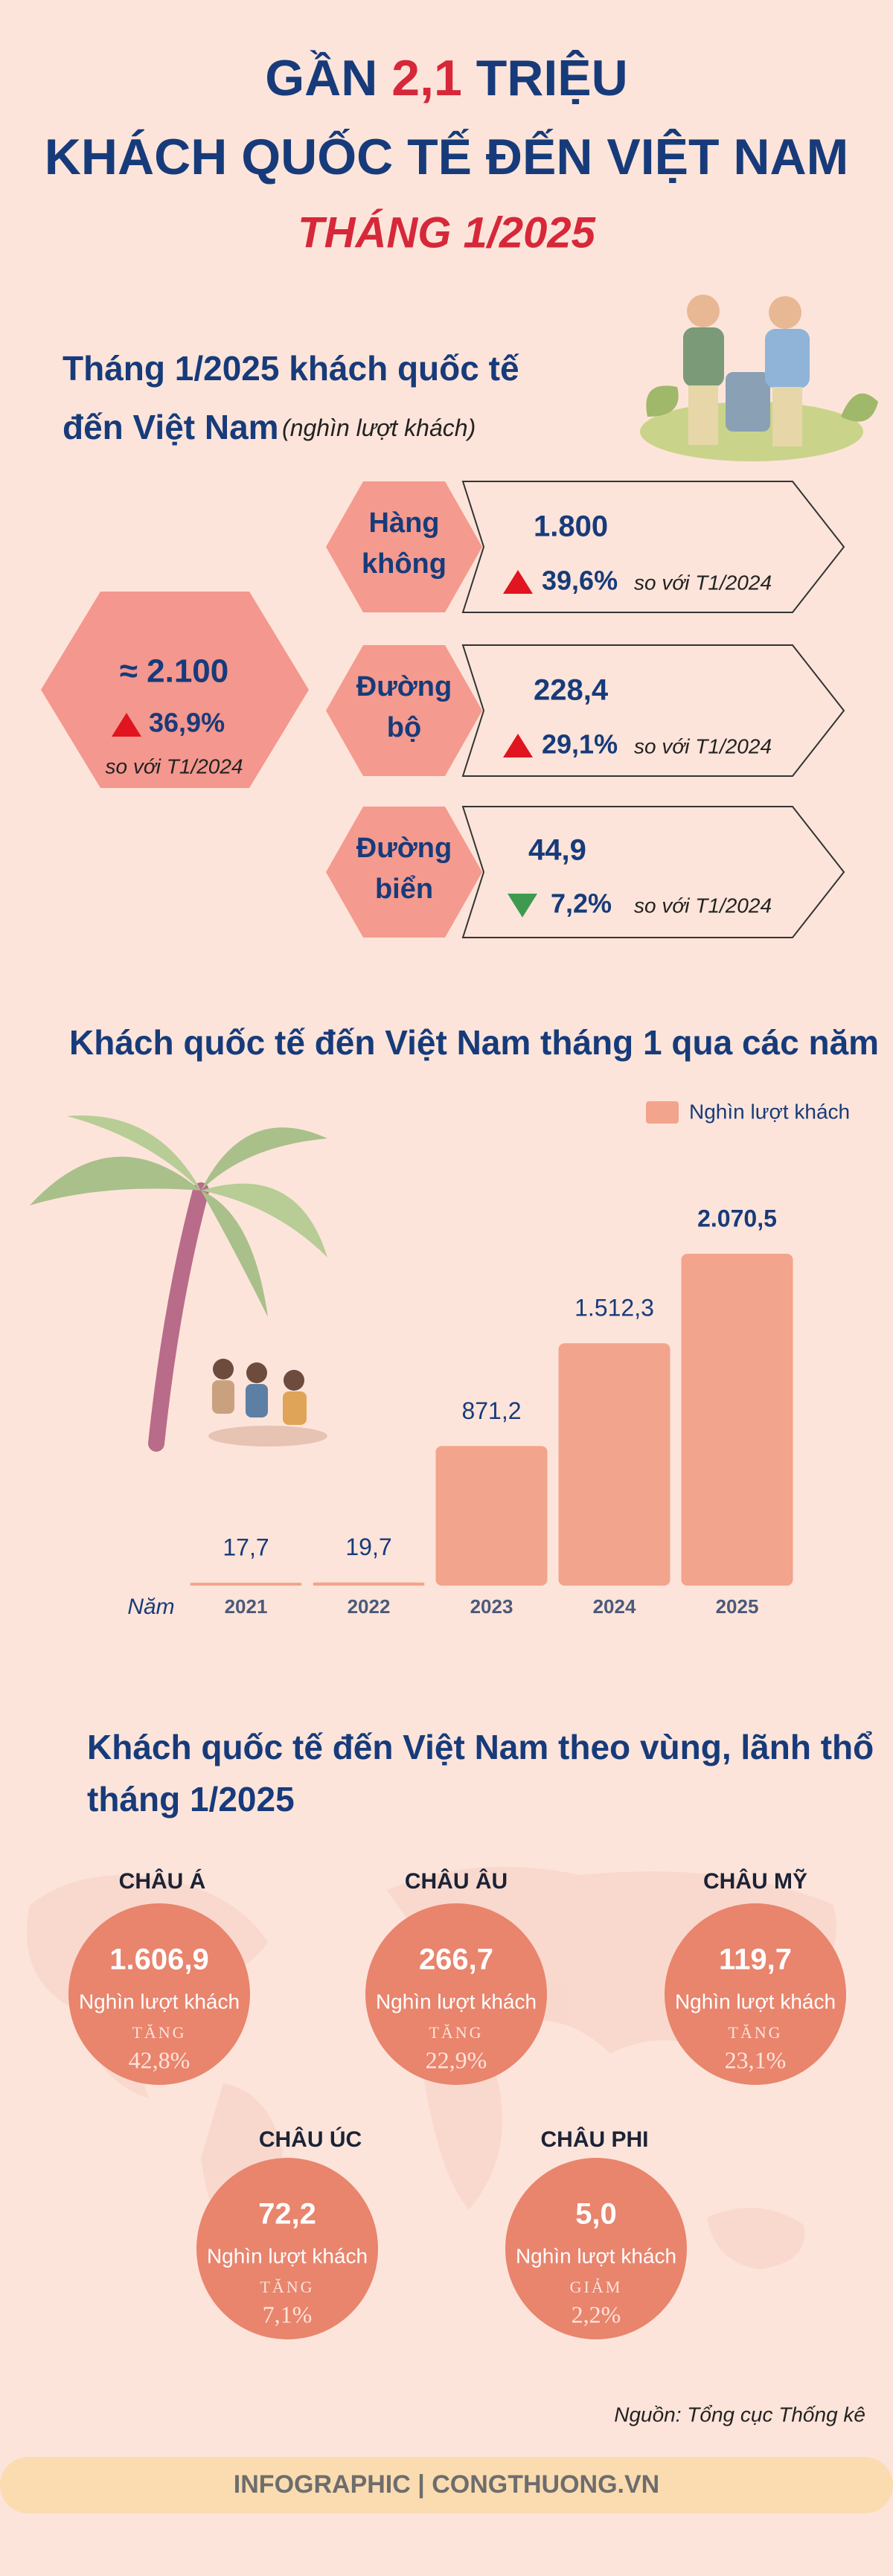  What do you see at coordinates (405, 523) in the screenshot?
I see `mode-name: Hàng` at bounding box center [405, 523].